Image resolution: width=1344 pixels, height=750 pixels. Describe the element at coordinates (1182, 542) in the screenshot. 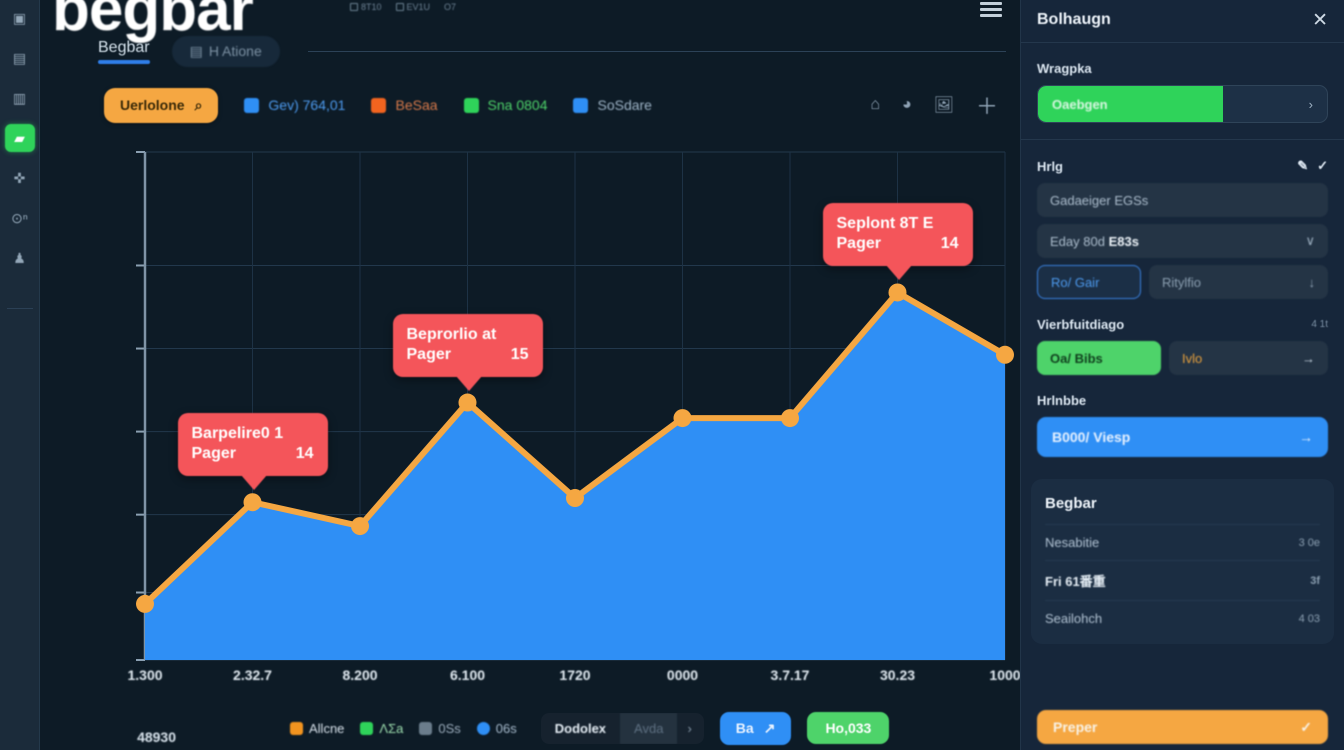

I see `card-row-0: Nesabitie 3 0e` at that location.